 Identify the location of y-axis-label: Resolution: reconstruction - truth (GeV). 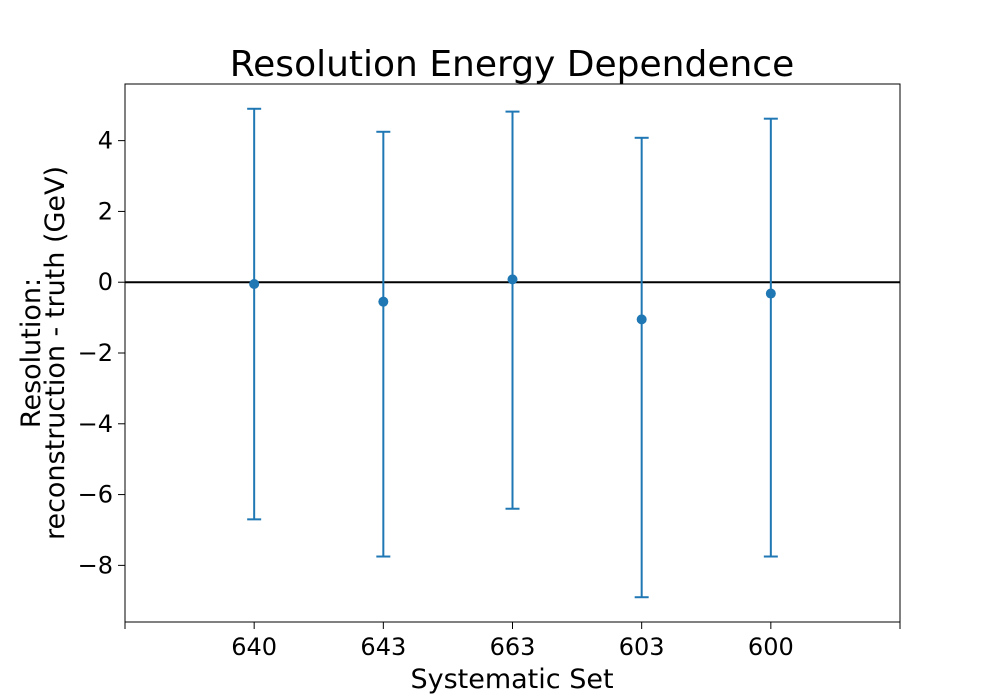
(43, 353).